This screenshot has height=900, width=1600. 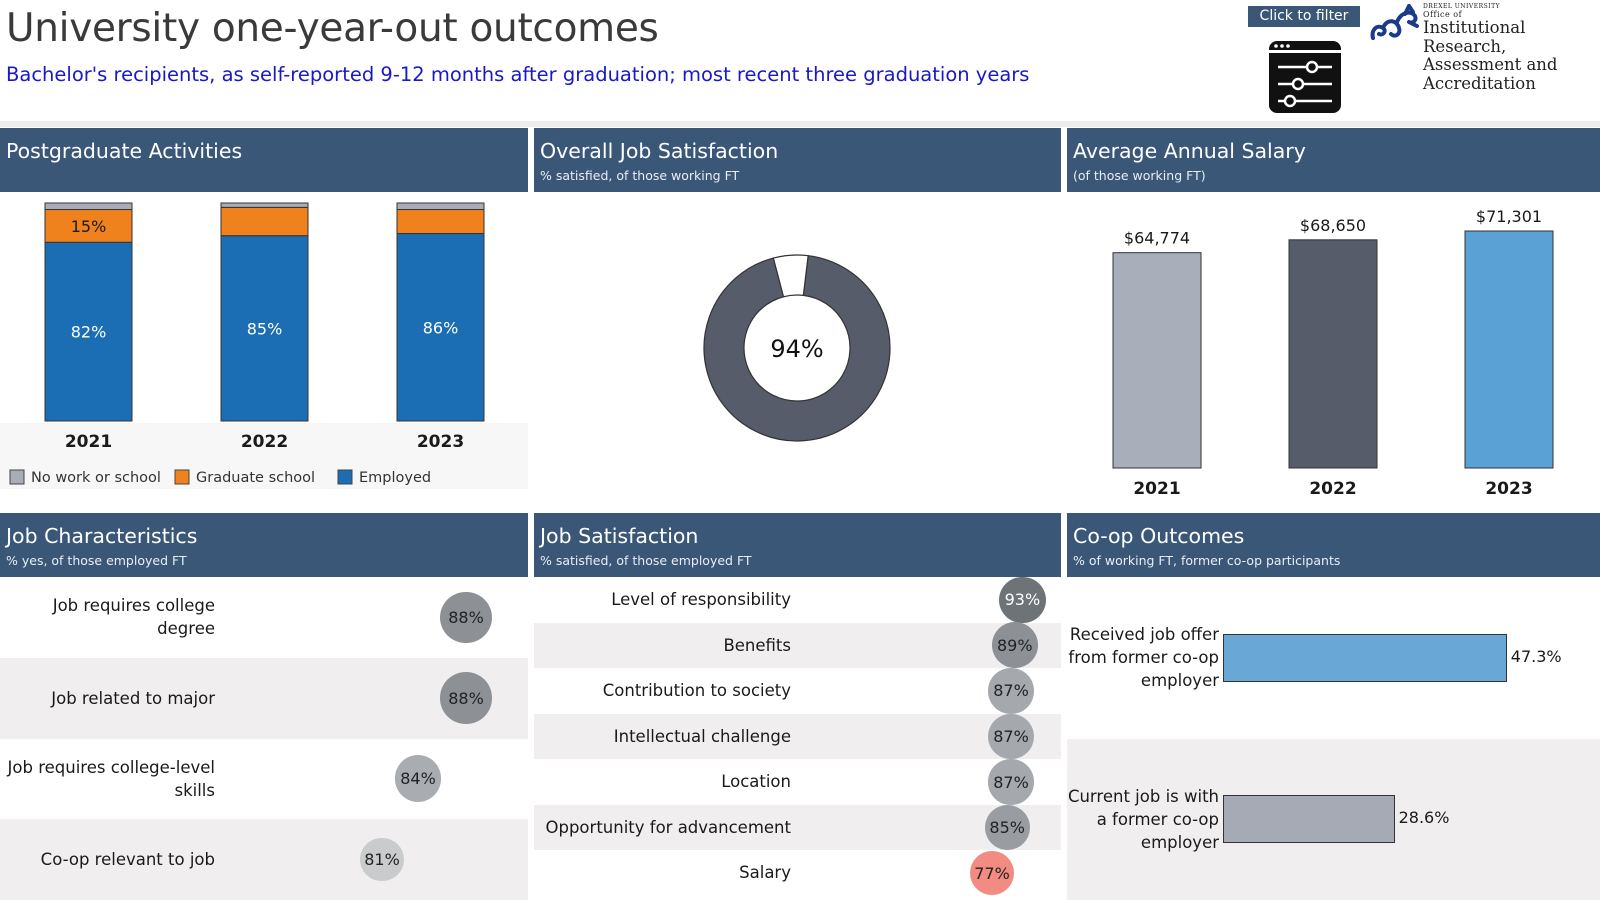 What do you see at coordinates (1365, 657) in the screenshot?
I see `coop-bar` at bounding box center [1365, 657].